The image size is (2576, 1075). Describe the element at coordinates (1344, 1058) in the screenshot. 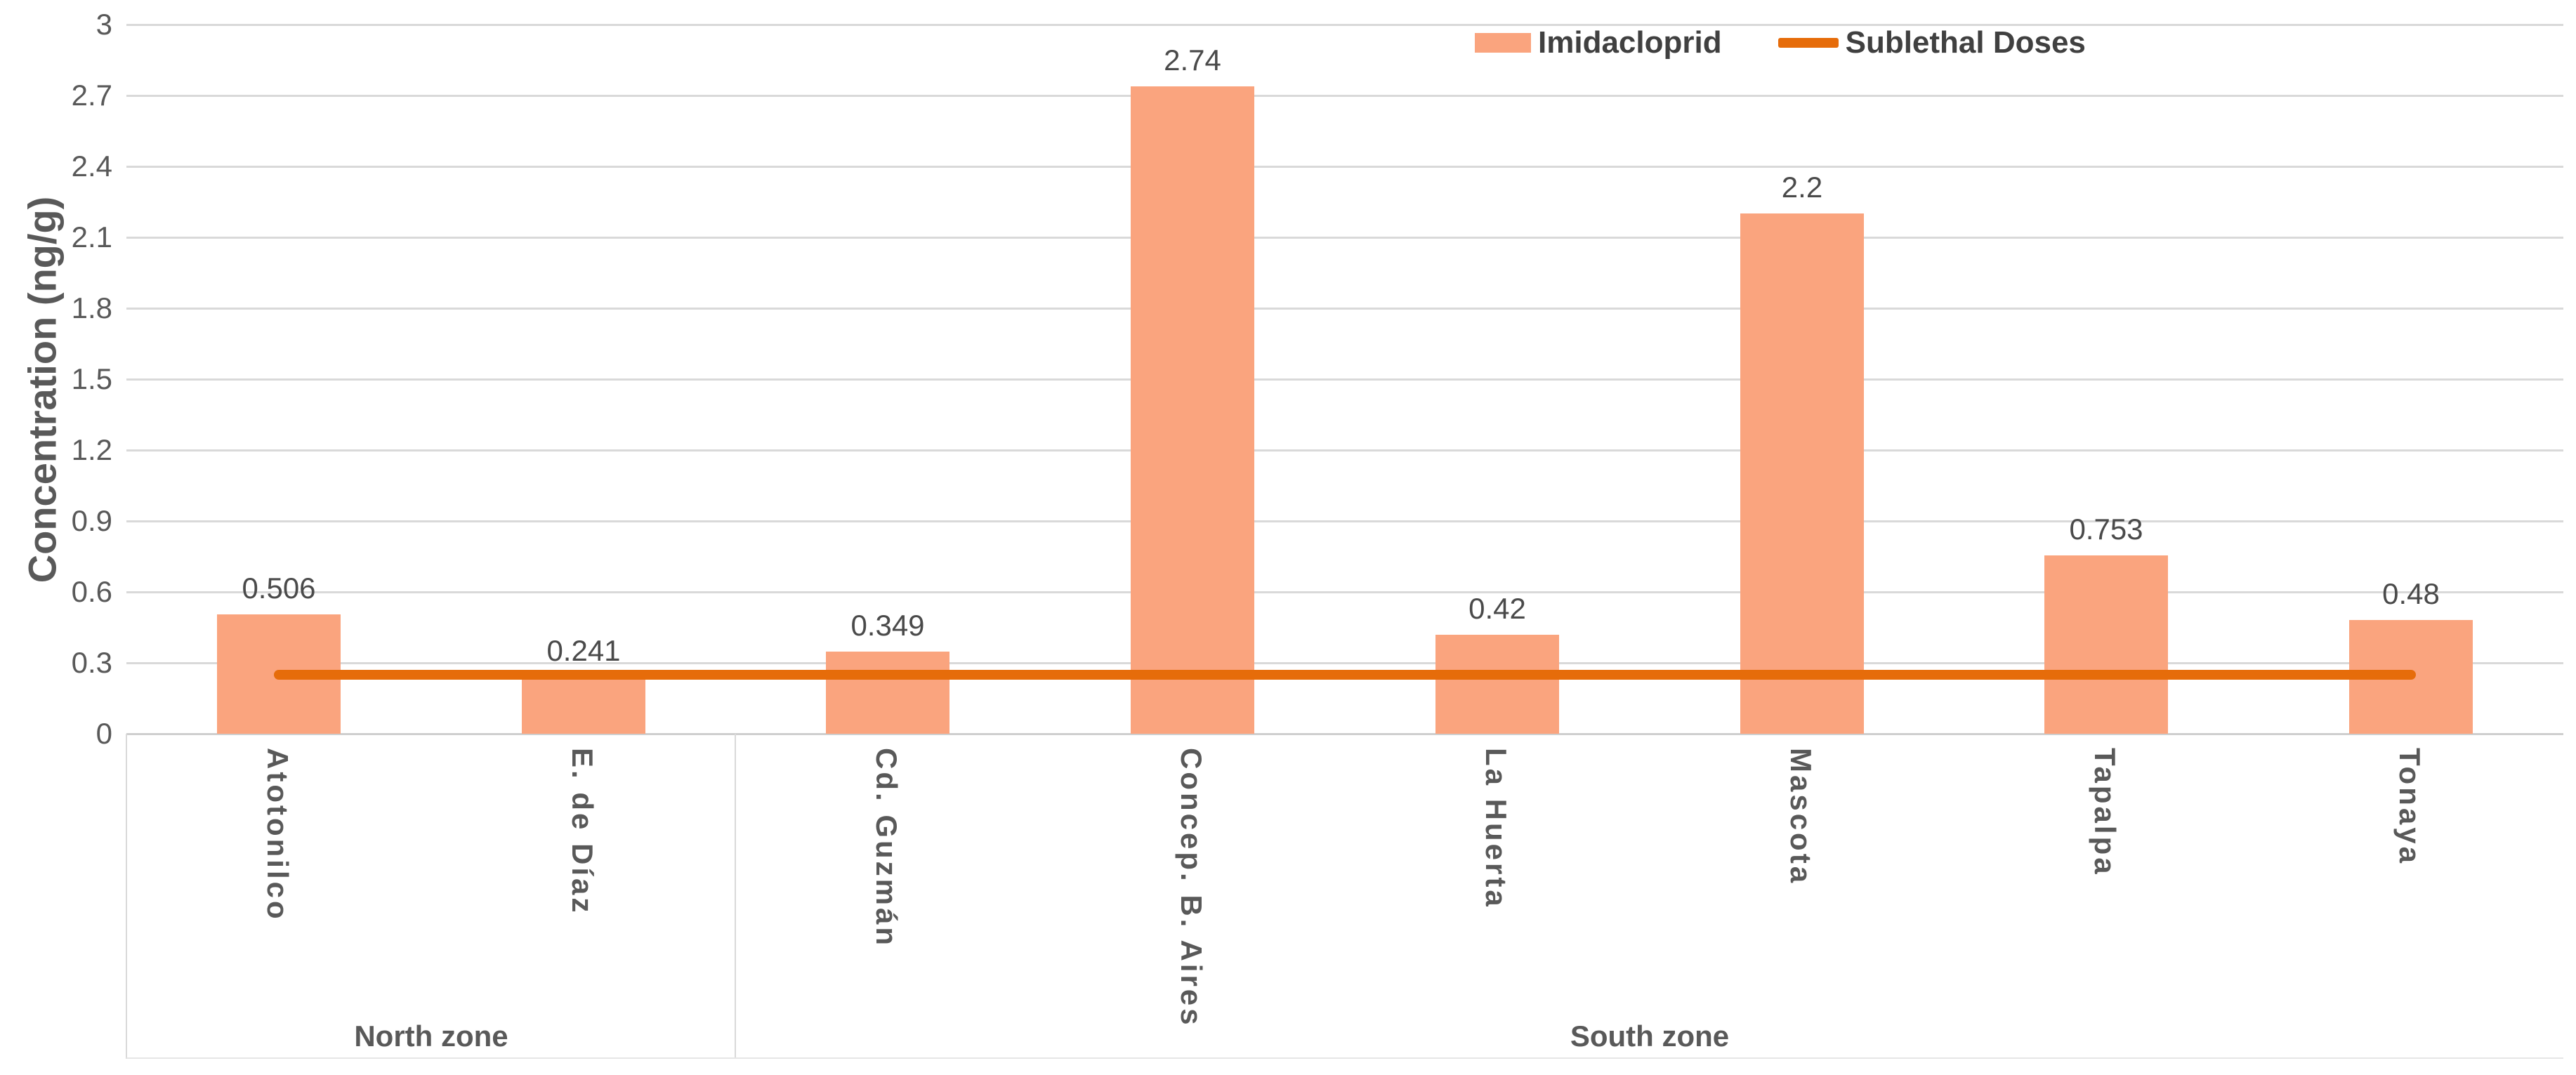

I see `category-box-bottom-border` at that location.